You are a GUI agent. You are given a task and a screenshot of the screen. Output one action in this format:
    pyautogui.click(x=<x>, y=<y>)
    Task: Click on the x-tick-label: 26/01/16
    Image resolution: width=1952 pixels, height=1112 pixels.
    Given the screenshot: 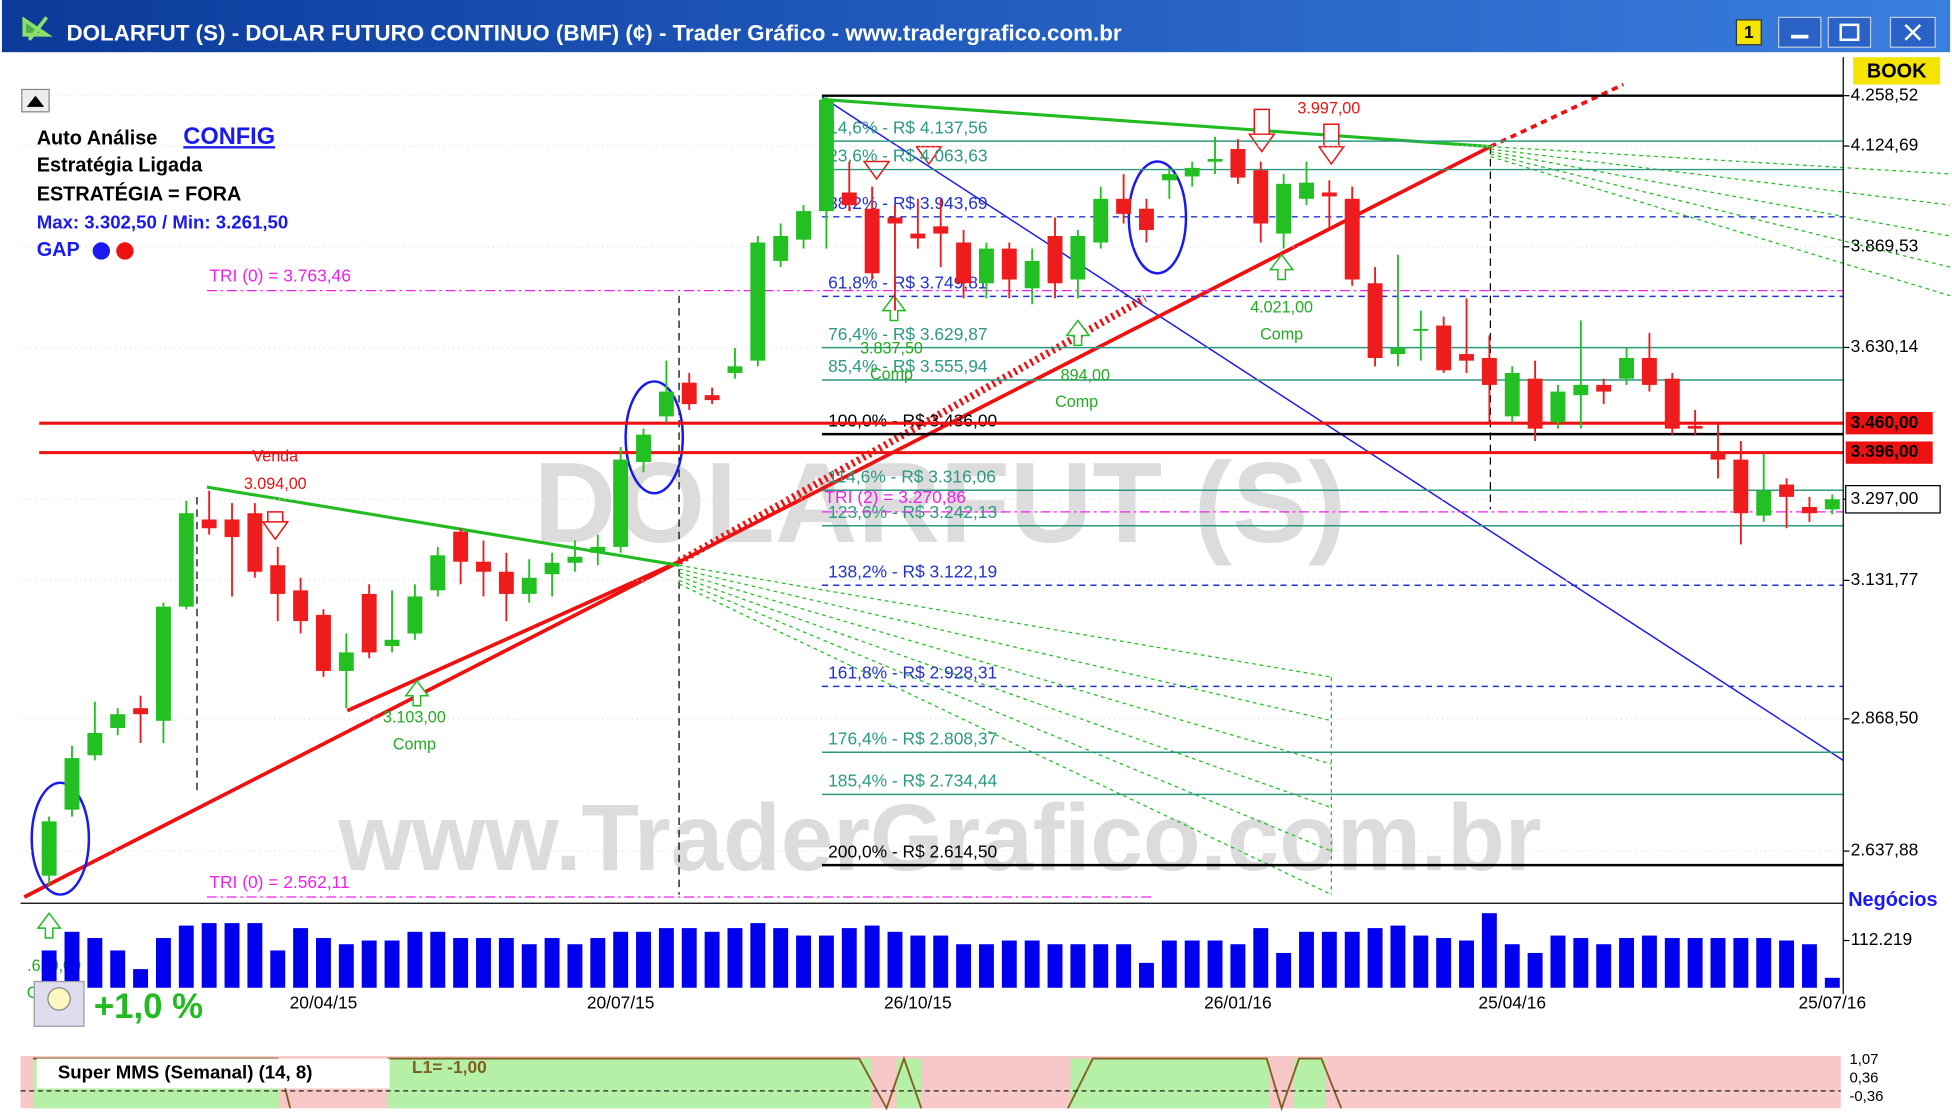 What is the action you would take?
    pyautogui.click(x=1238, y=1002)
    